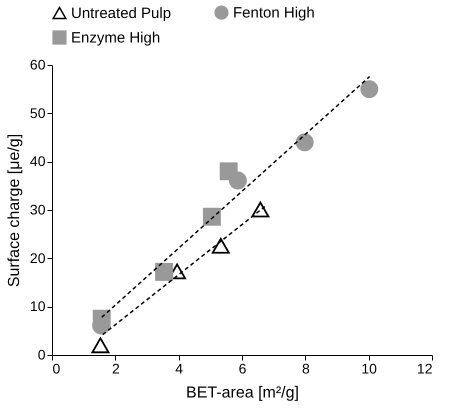  Describe the element at coordinates (424, 368) in the screenshot. I see `x-tick-label: 12` at that location.